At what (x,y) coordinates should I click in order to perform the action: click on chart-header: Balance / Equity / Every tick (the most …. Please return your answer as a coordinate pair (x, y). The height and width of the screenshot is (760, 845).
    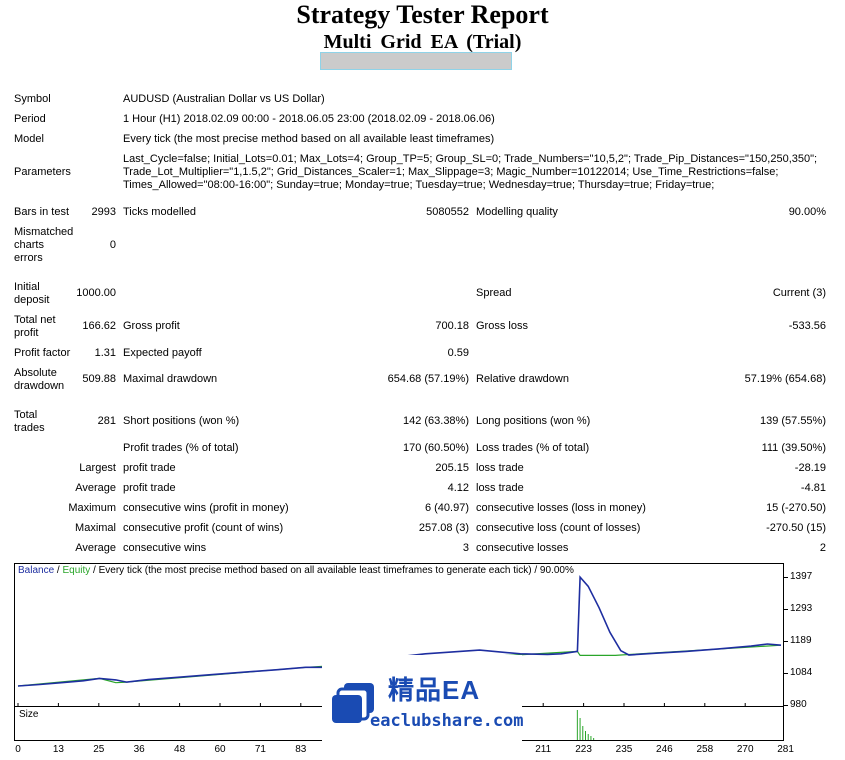
    Looking at the image, I should click on (296, 571).